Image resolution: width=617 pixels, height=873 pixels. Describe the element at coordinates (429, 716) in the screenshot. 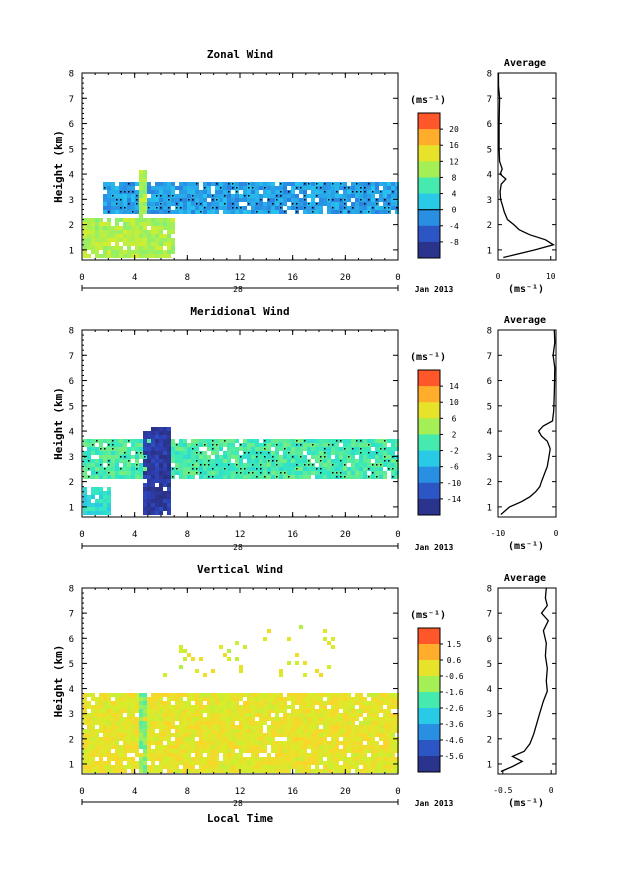

I see `colorbar-swatch` at that location.